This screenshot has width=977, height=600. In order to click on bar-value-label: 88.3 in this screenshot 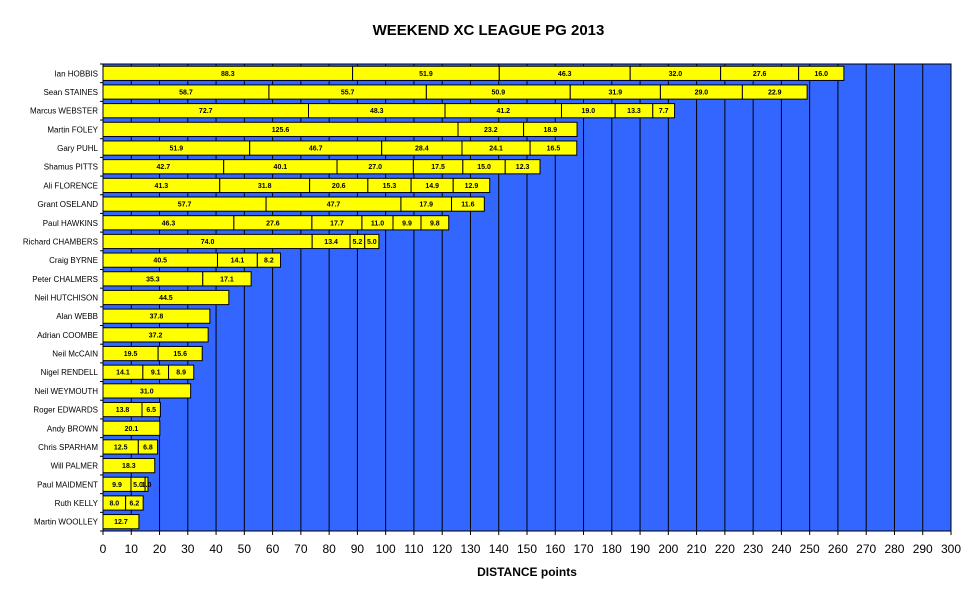, I will do `click(228, 74)`.